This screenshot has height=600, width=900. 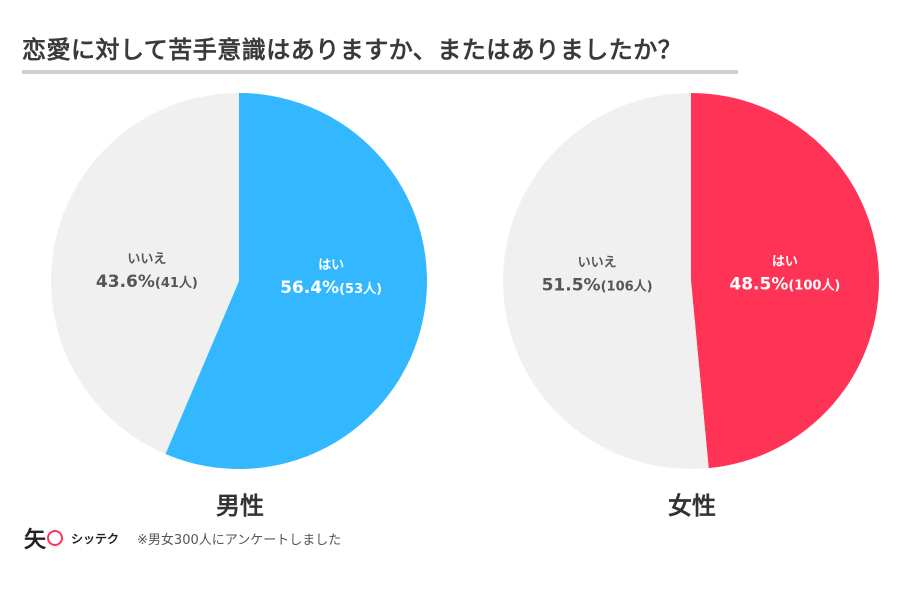 What do you see at coordinates (380, 72) in the screenshot?
I see `title-underline` at bounding box center [380, 72].